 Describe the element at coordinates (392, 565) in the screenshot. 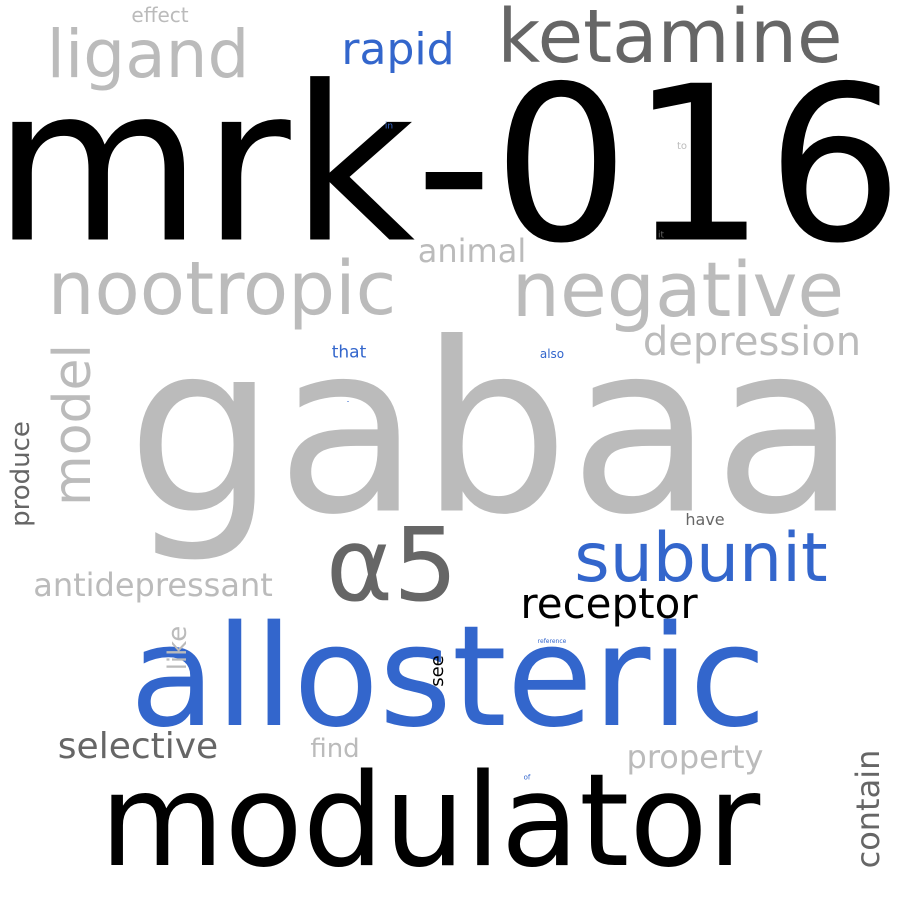

I see `word-alpha5: α5` at that location.